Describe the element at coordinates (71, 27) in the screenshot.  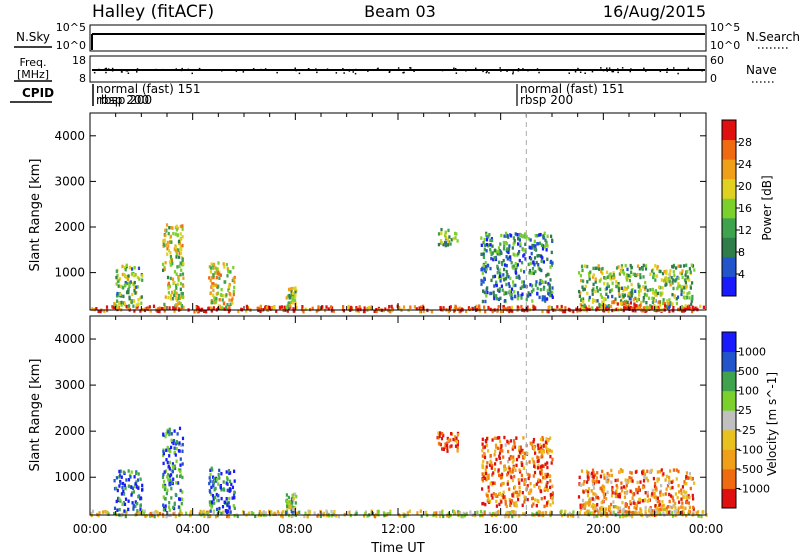
I see `nsky-tick-top: 10^5` at that location.